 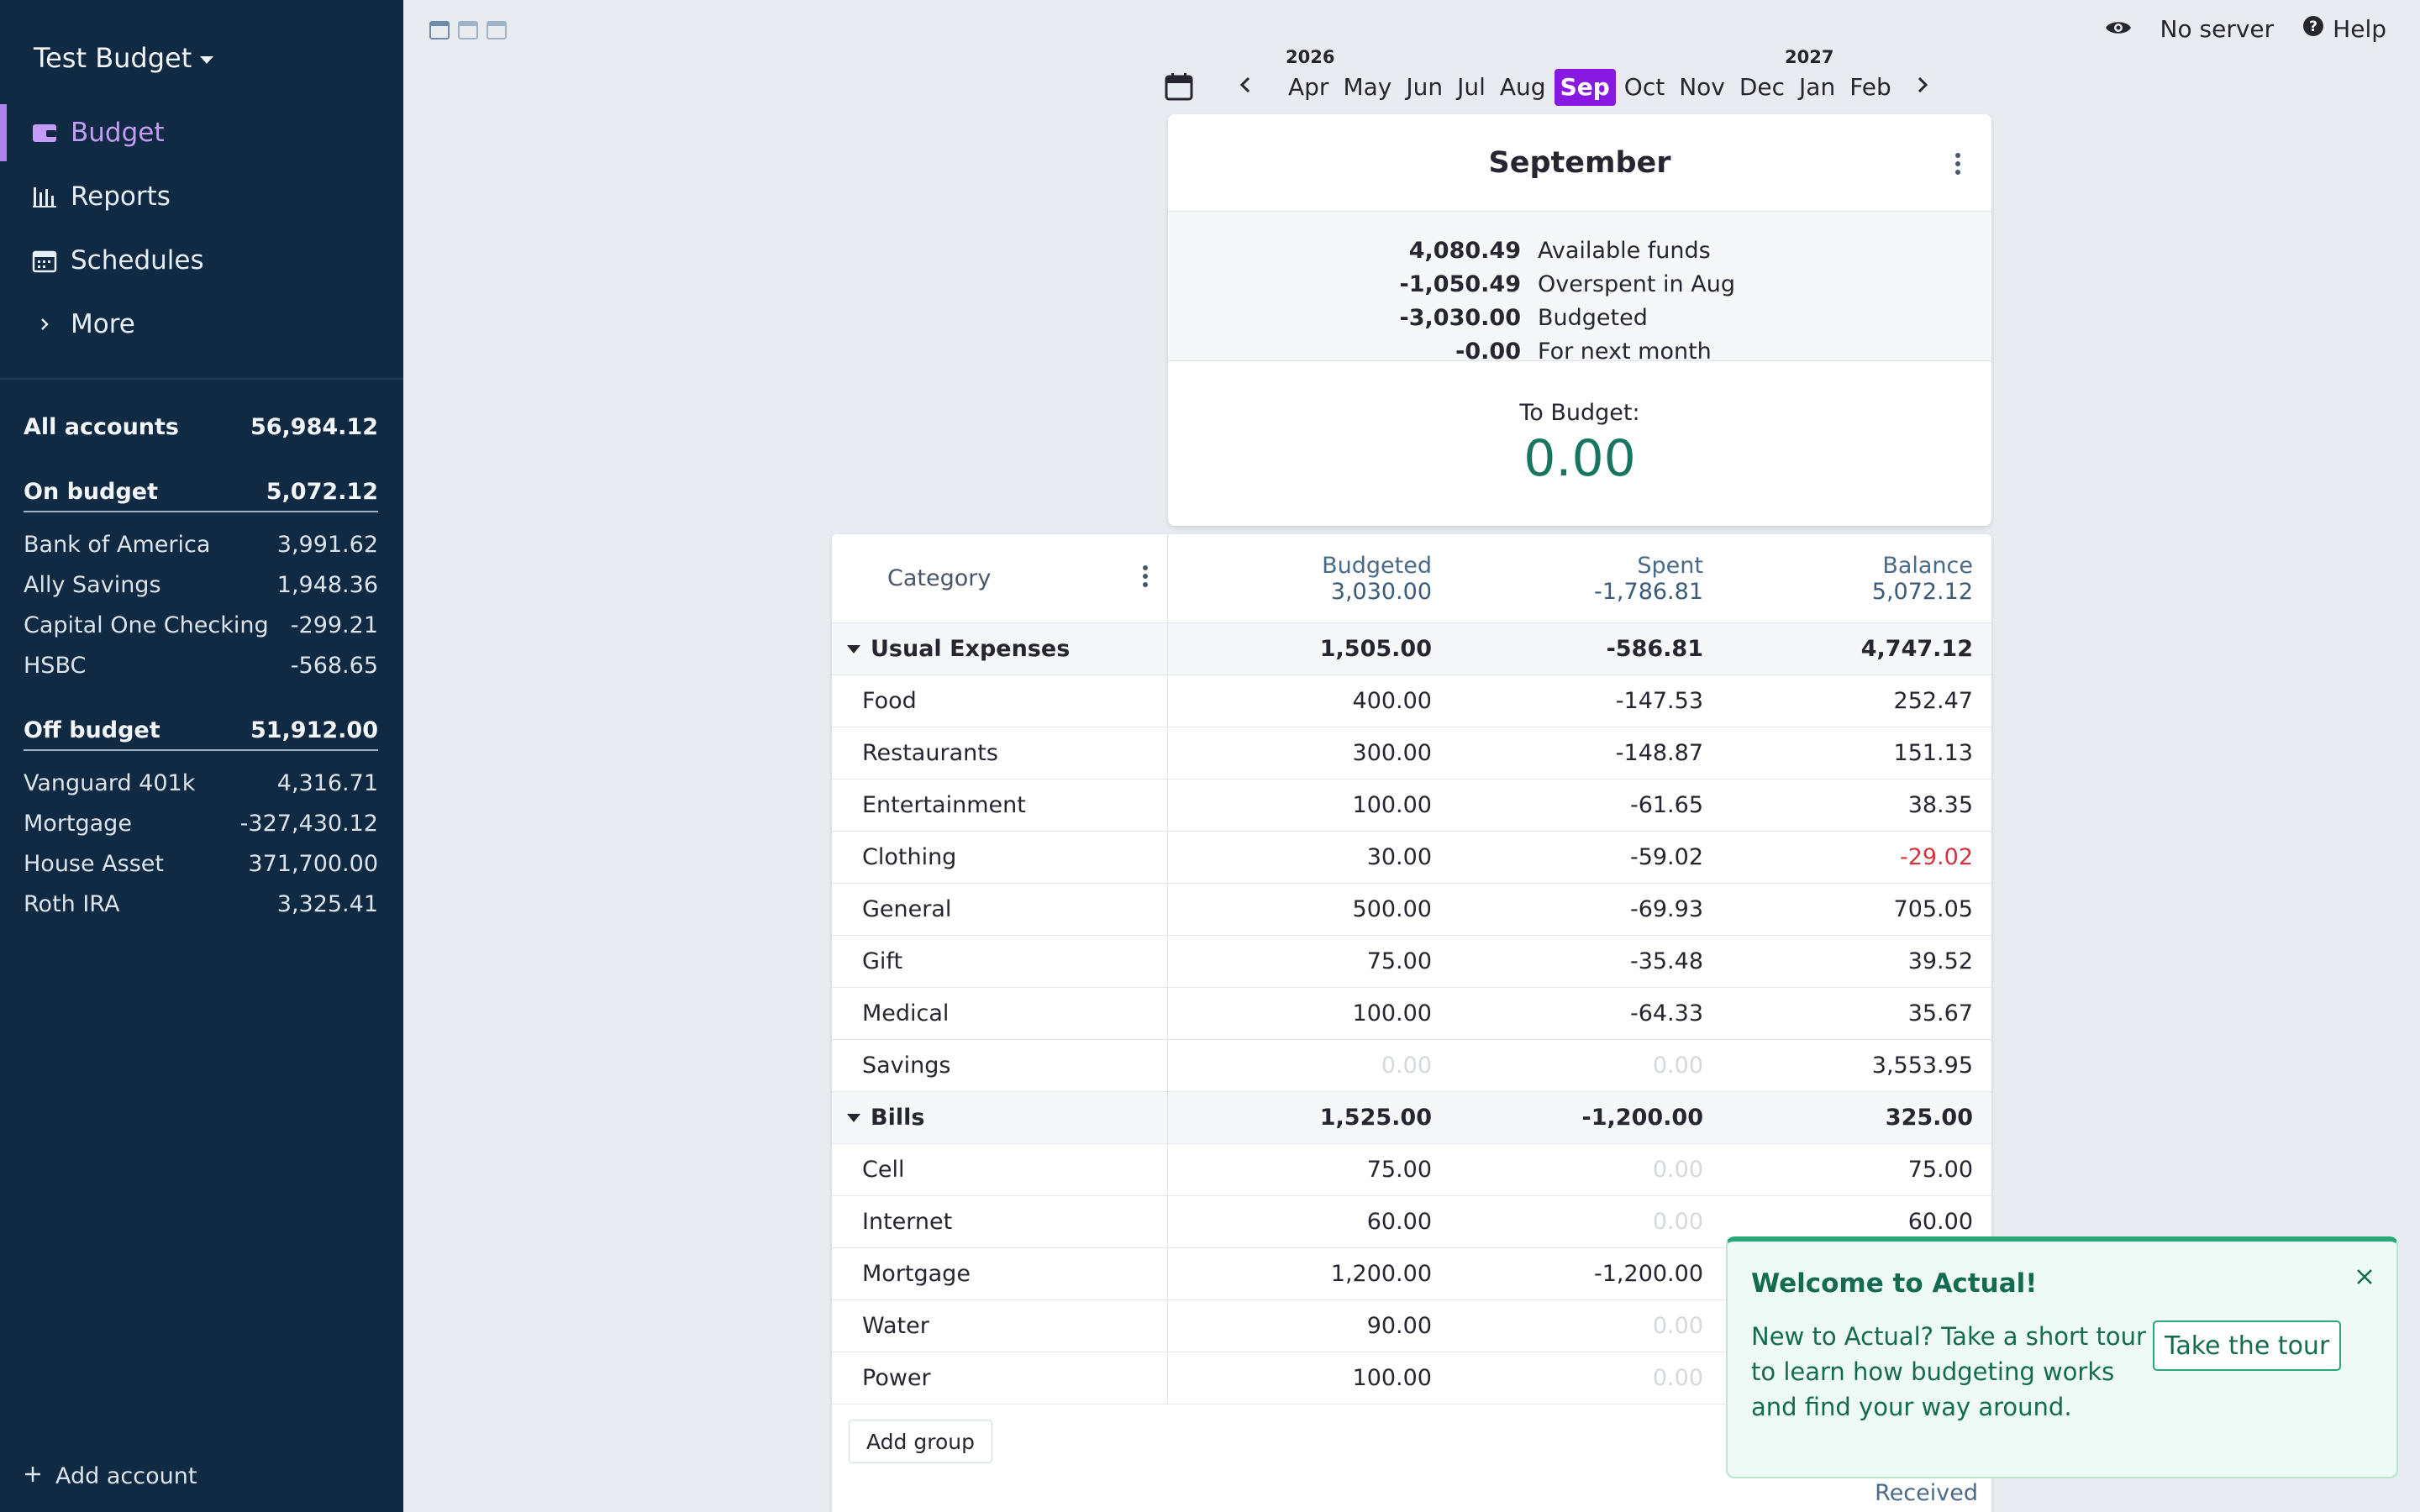 What do you see at coordinates (201, 863) in the screenshot?
I see `account-item: House Asset 371,700.00` at bounding box center [201, 863].